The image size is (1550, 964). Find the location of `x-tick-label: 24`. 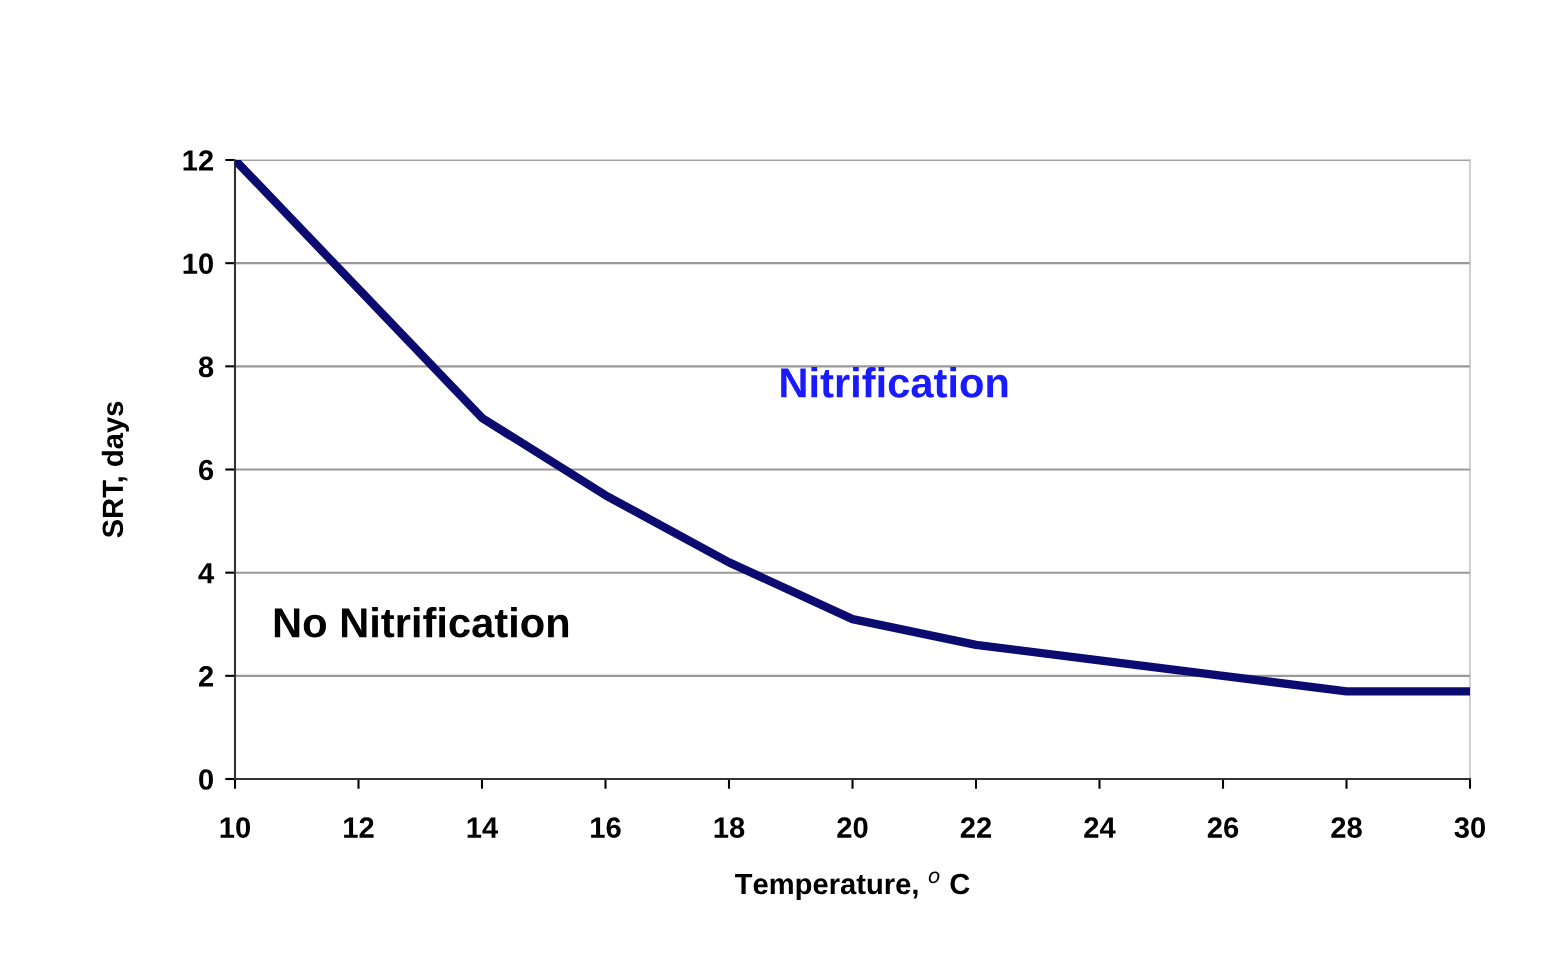

x-tick-label: 24 is located at coordinates (1100, 827).